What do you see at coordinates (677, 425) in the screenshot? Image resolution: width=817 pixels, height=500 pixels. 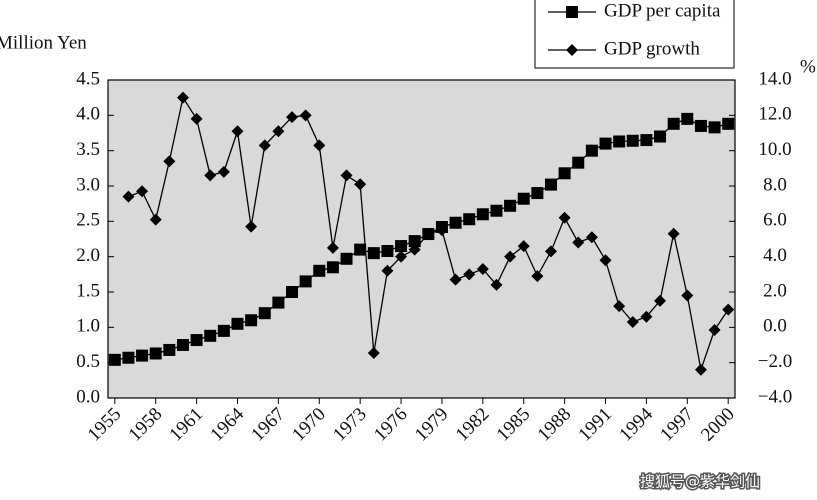 I see `x-tick-label: 1997` at bounding box center [677, 425].